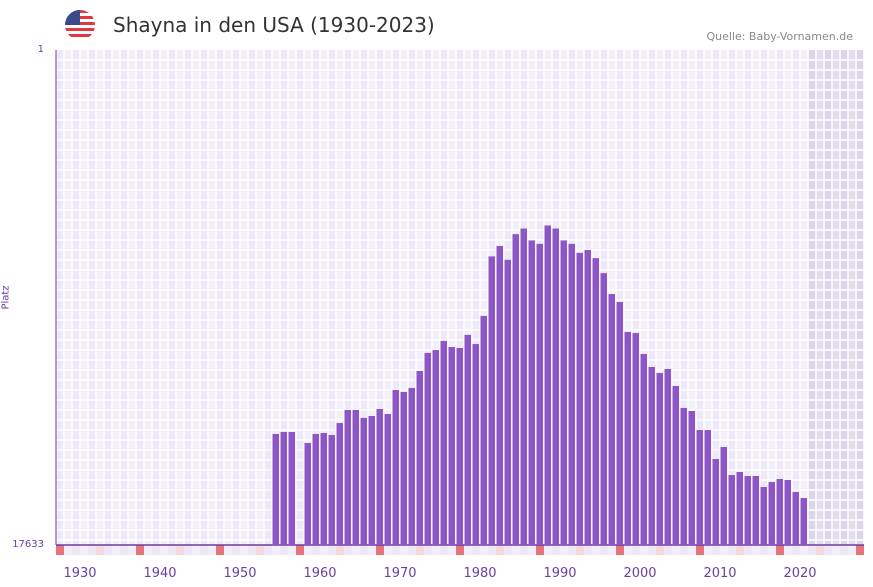 The height and width of the screenshot is (587, 873). What do you see at coordinates (331, 489) in the screenshot?
I see `bar-1963` at bounding box center [331, 489].